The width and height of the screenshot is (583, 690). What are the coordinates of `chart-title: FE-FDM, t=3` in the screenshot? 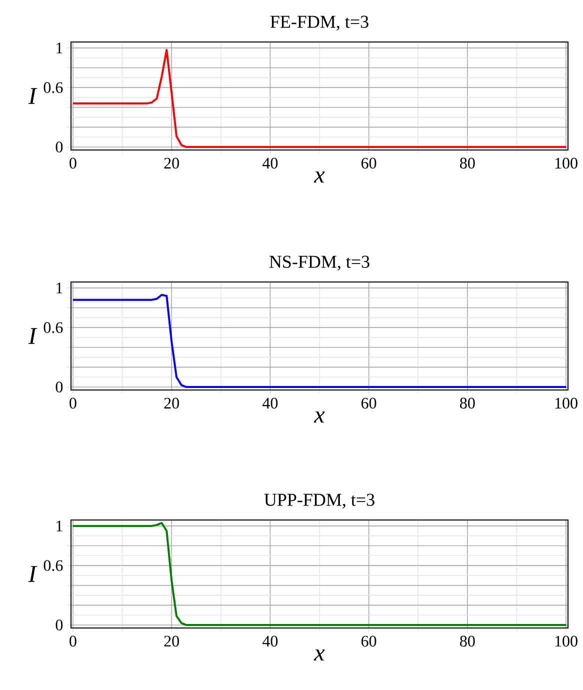 It's located at (319, 23).